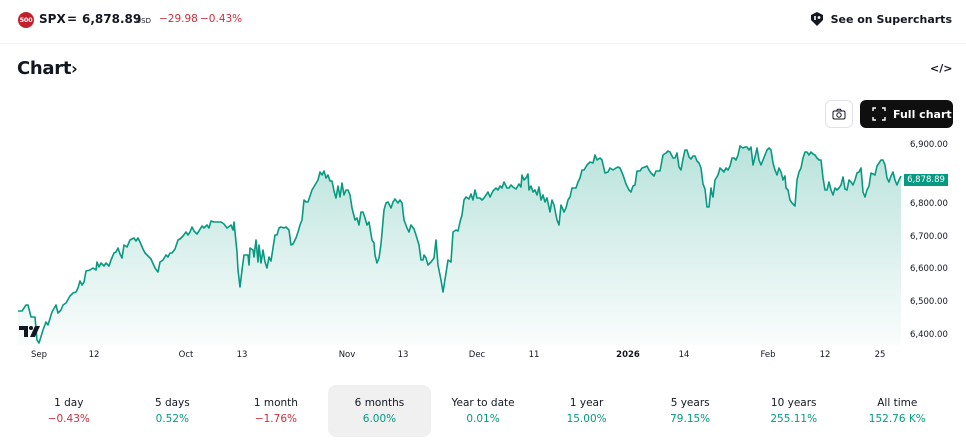 This screenshot has width=966, height=443. Describe the element at coordinates (74, 68) in the screenshot. I see `chevron-right-icon: ›` at that location.